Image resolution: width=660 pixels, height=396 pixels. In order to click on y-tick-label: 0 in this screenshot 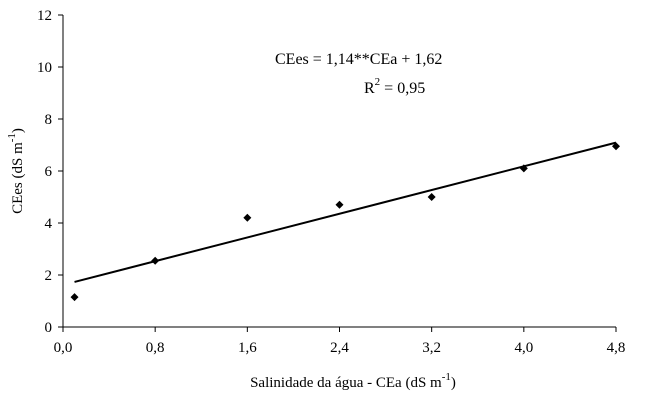, I will do `click(49, 328)`.